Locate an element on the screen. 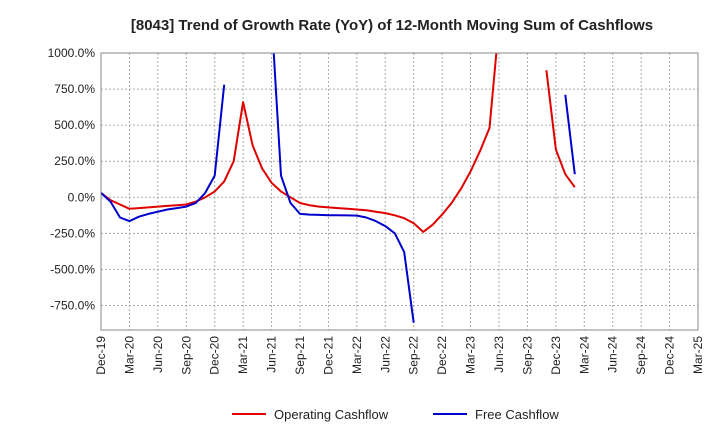  x-tick-label: Sep-20 is located at coordinates (186, 355).